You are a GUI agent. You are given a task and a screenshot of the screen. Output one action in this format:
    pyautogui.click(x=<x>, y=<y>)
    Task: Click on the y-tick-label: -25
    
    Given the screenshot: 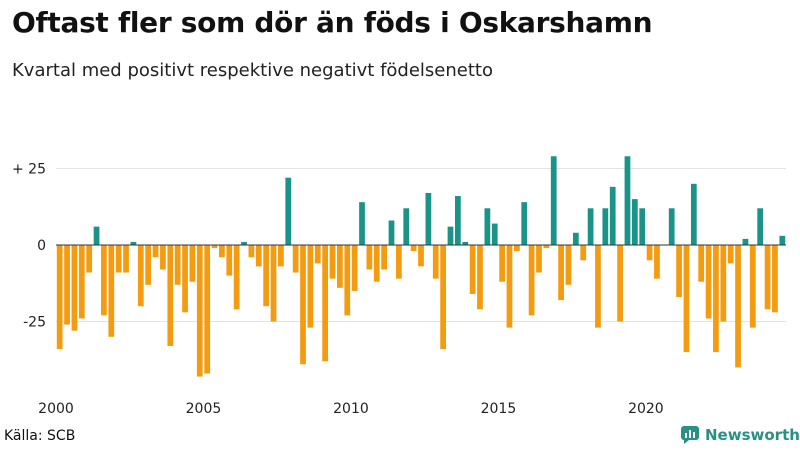 What is the action you would take?
    pyautogui.click(x=34, y=323)
    